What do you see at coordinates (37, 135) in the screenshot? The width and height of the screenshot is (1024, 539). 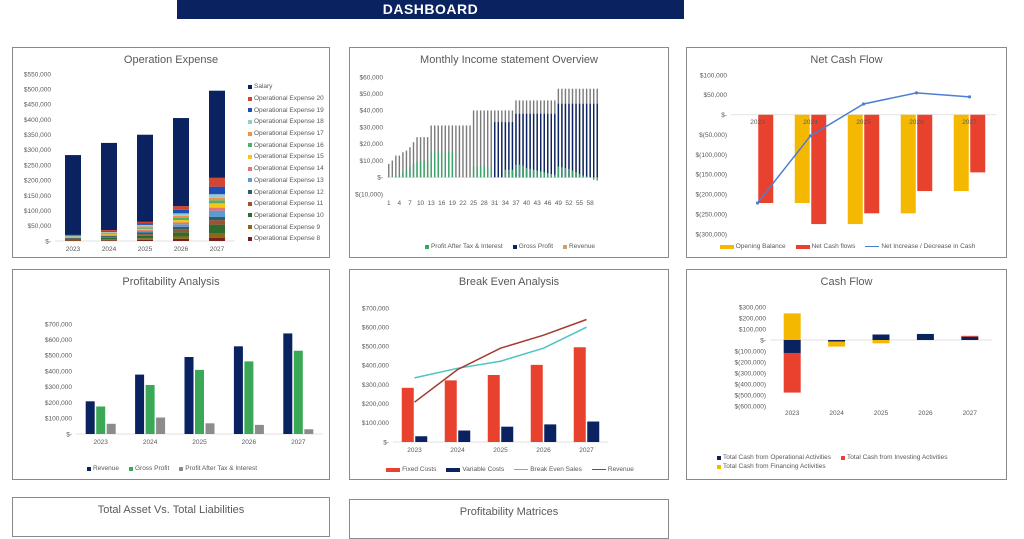 I see `y-tick-label: $350,000` at bounding box center [37, 135].